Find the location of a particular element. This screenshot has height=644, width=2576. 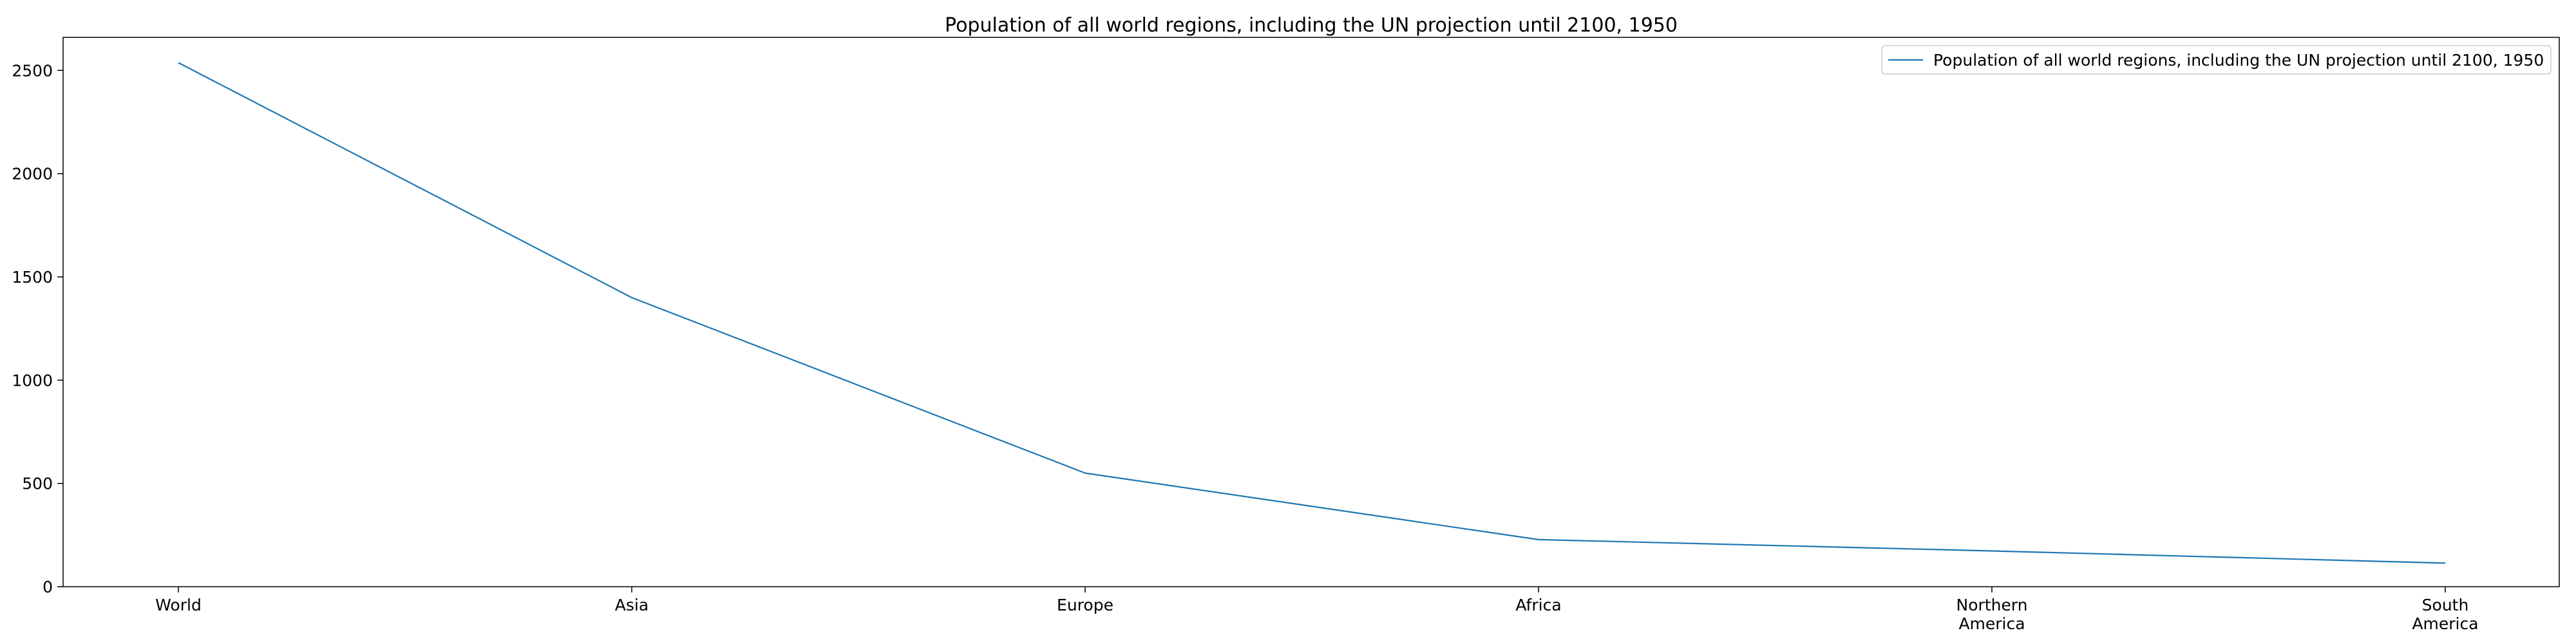

y-tick-label: 1000 is located at coordinates (32, 381).